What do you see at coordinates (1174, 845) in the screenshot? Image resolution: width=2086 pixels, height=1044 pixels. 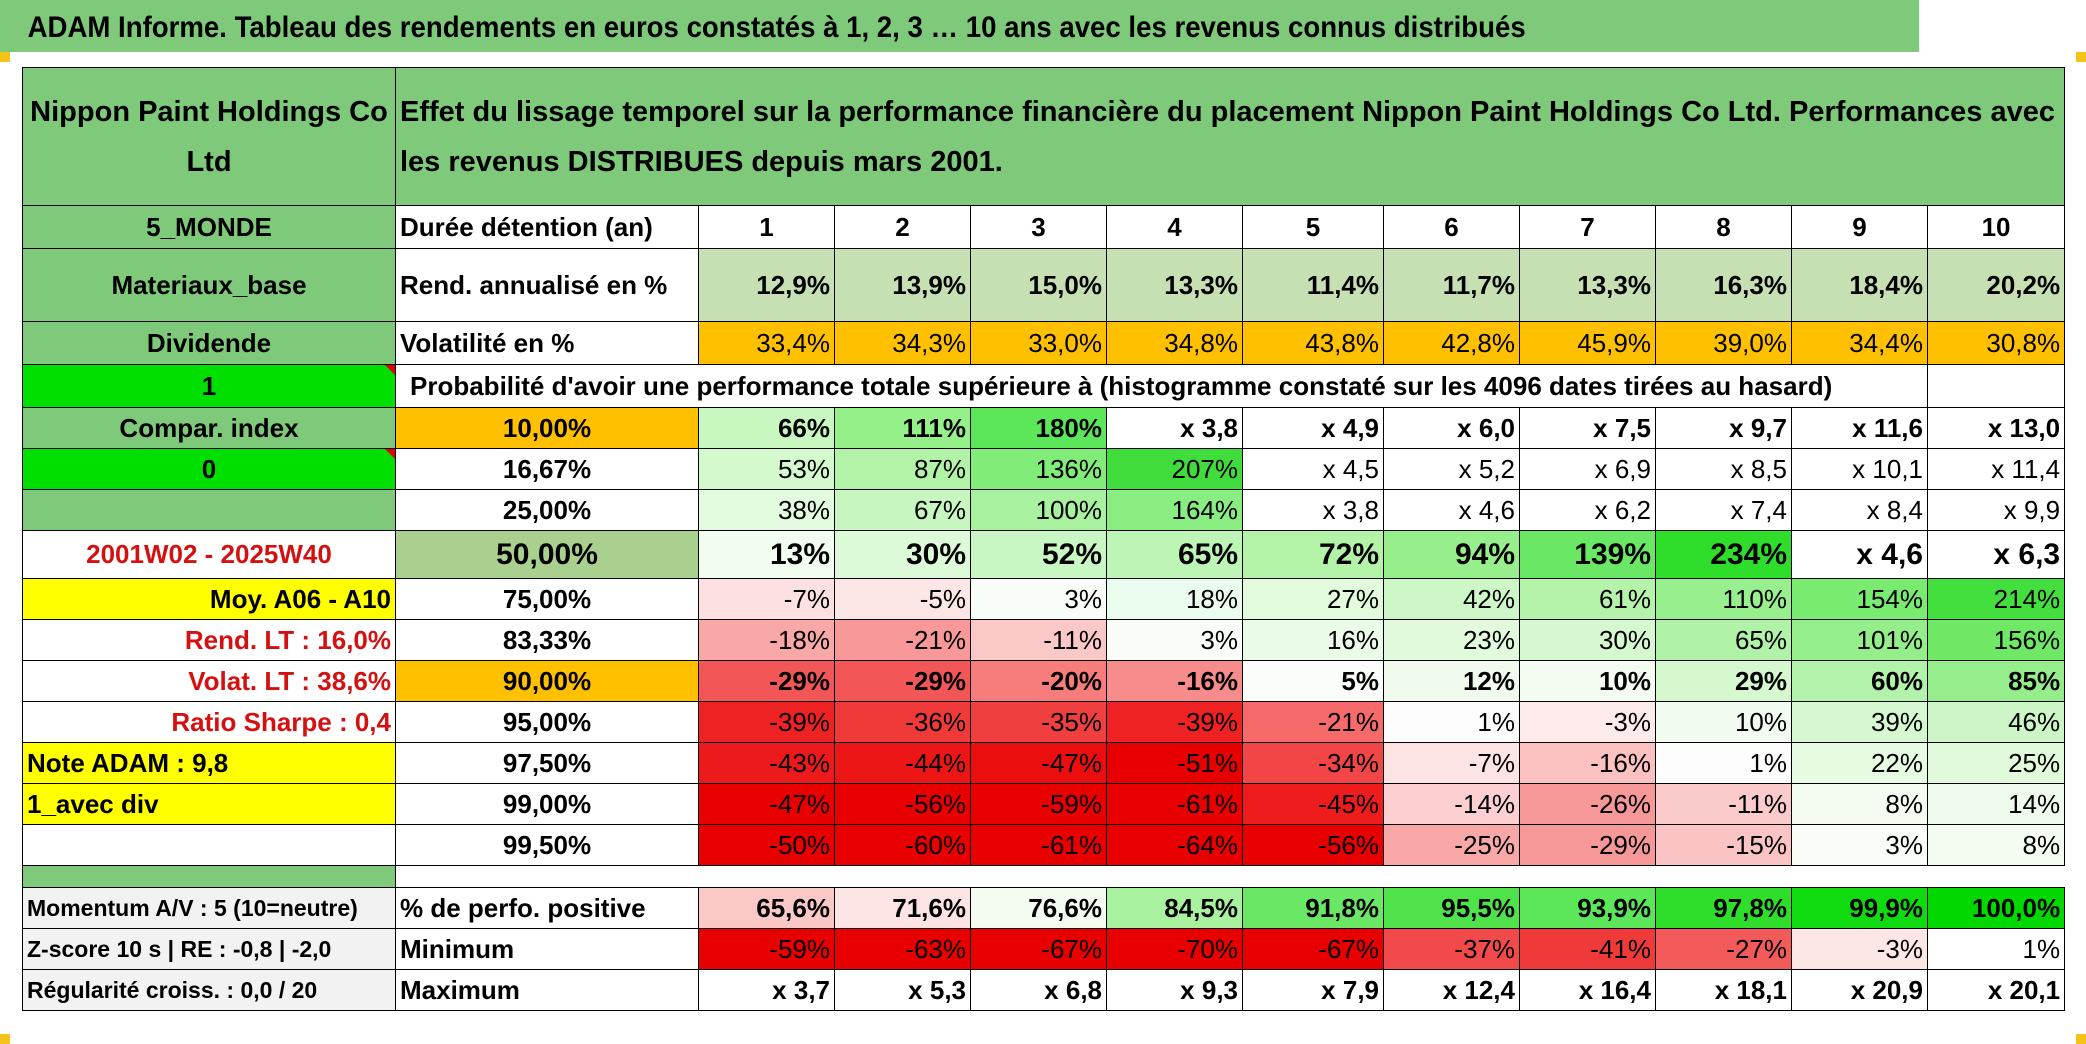 I see `quantile-cell: -64%` at bounding box center [1174, 845].